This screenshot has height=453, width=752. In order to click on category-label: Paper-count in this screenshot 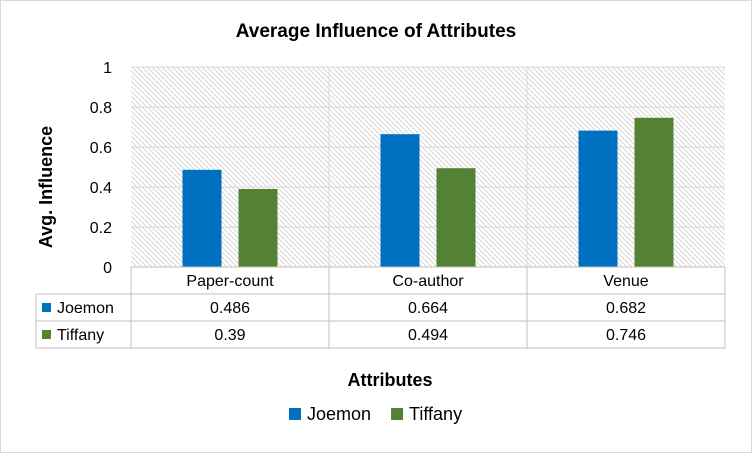, I will do `click(230, 281)`.